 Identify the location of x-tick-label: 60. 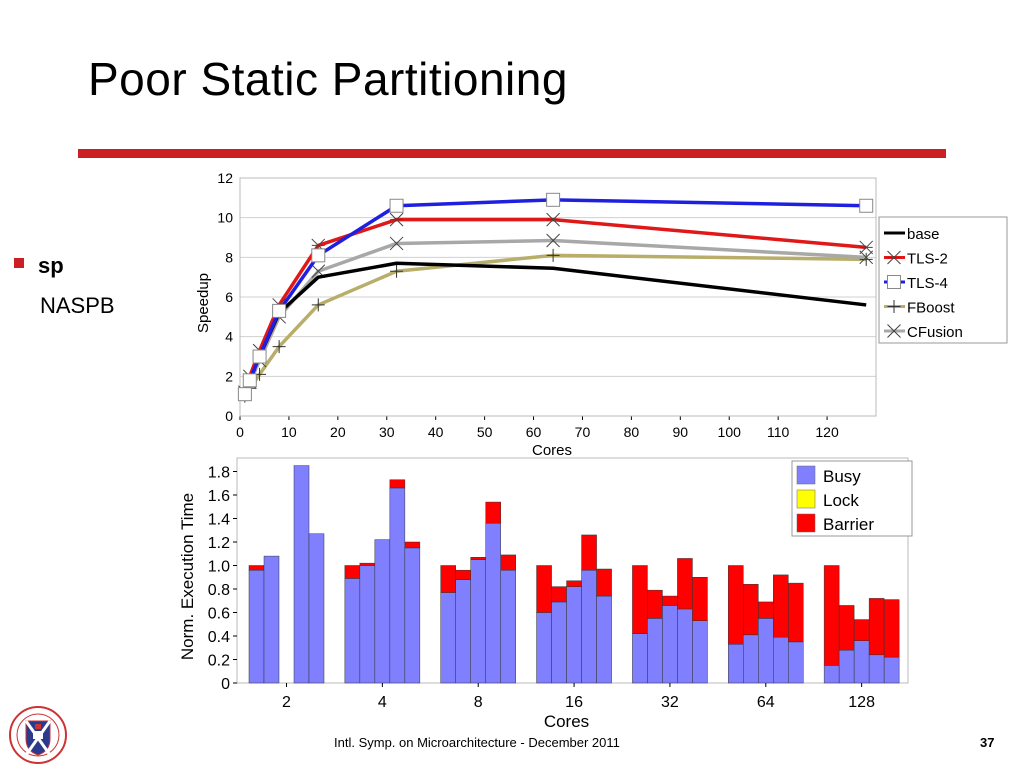
(534, 432).